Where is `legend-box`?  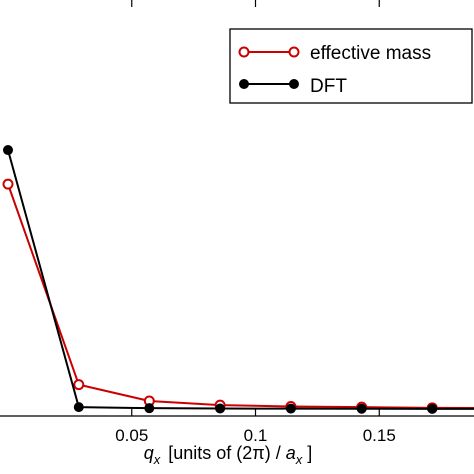
legend-box is located at coordinates (351, 66).